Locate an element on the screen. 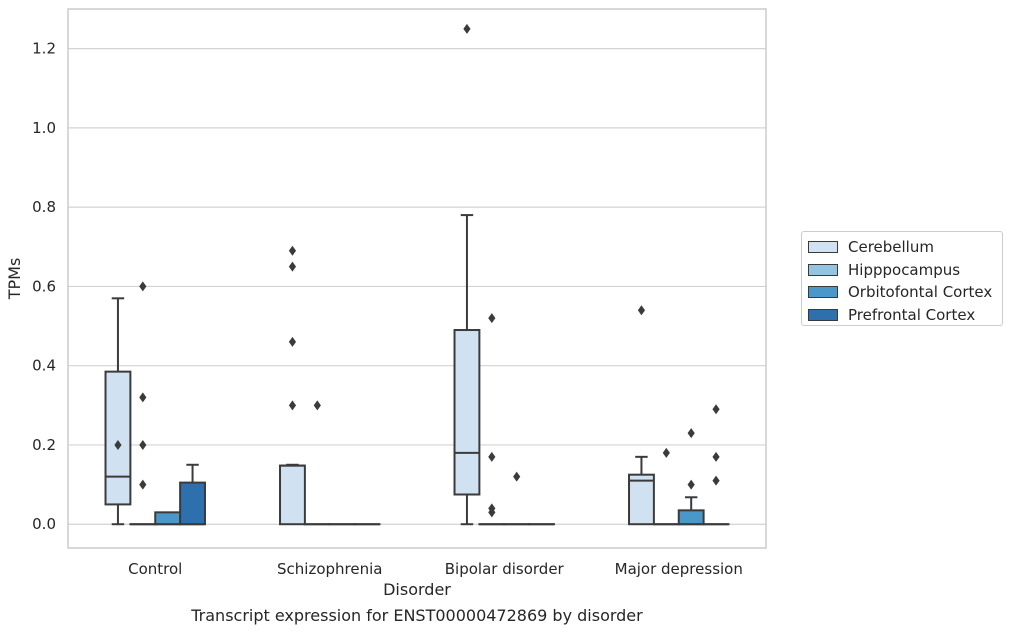 Image resolution: width=1014 pixels, height=634 pixels. legend-item: Hipppocampus is located at coordinates (905, 270).